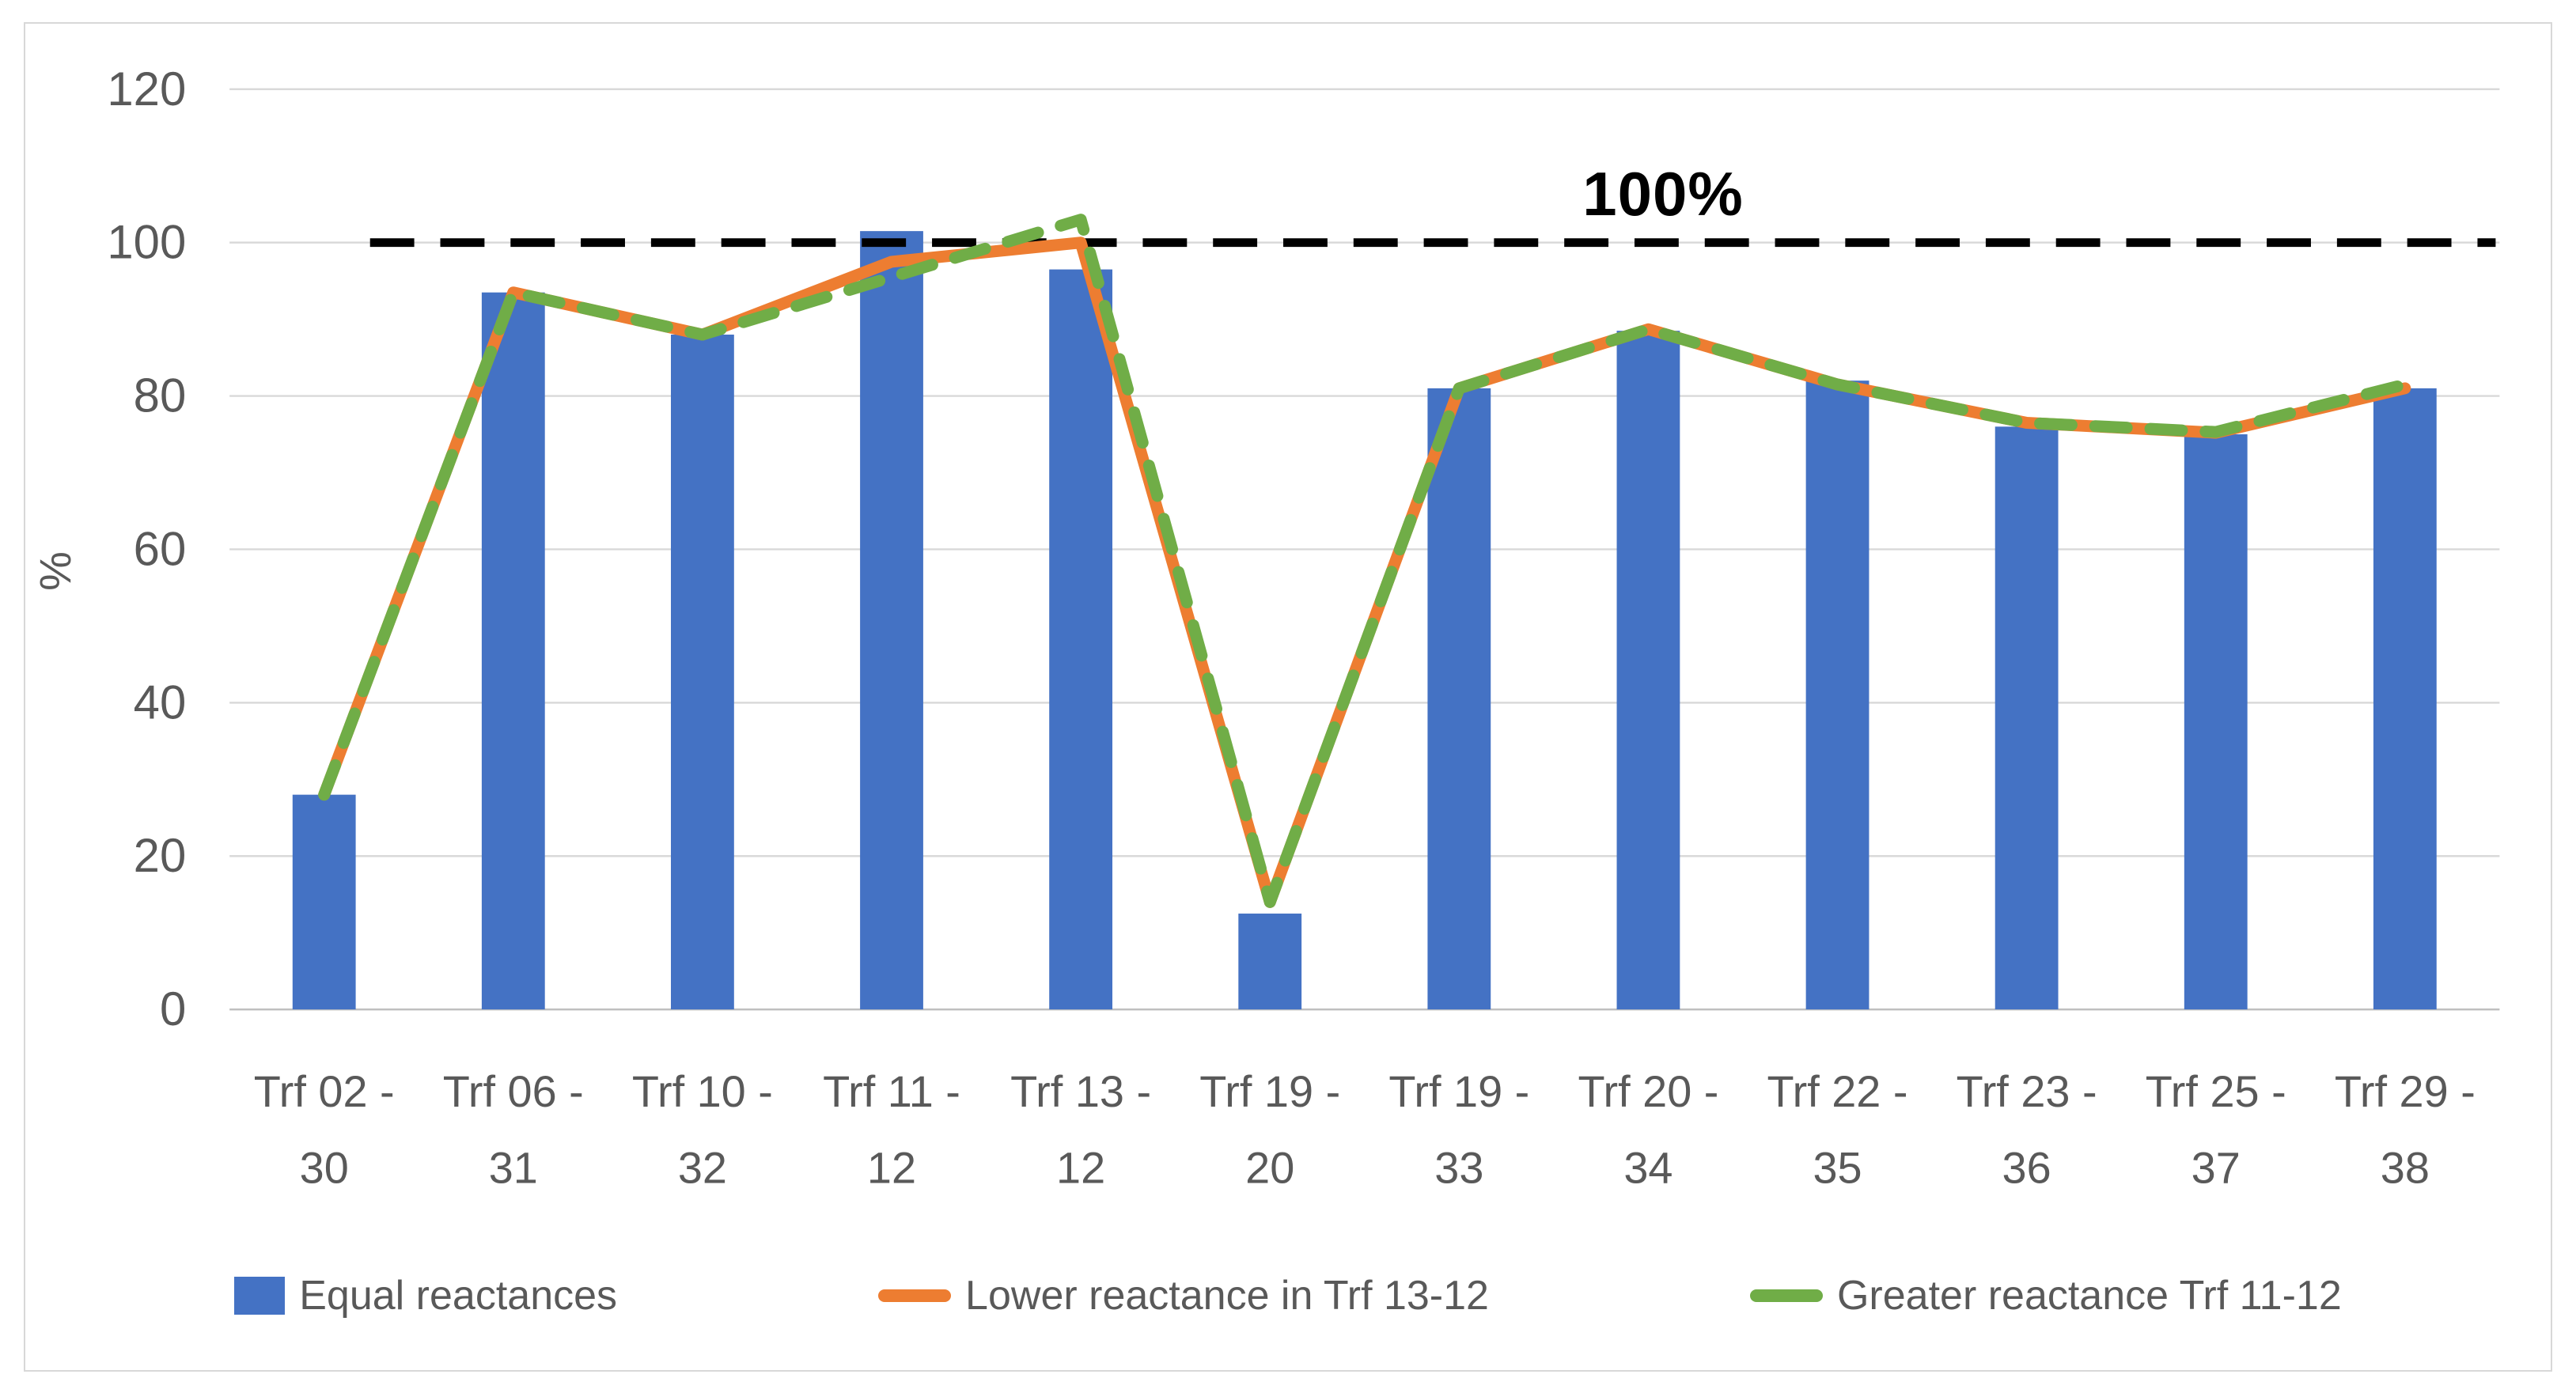 This screenshot has height=1393, width=2576. I want to click on x-tick-label: Trf 25 -37, so click(2216, 1129).